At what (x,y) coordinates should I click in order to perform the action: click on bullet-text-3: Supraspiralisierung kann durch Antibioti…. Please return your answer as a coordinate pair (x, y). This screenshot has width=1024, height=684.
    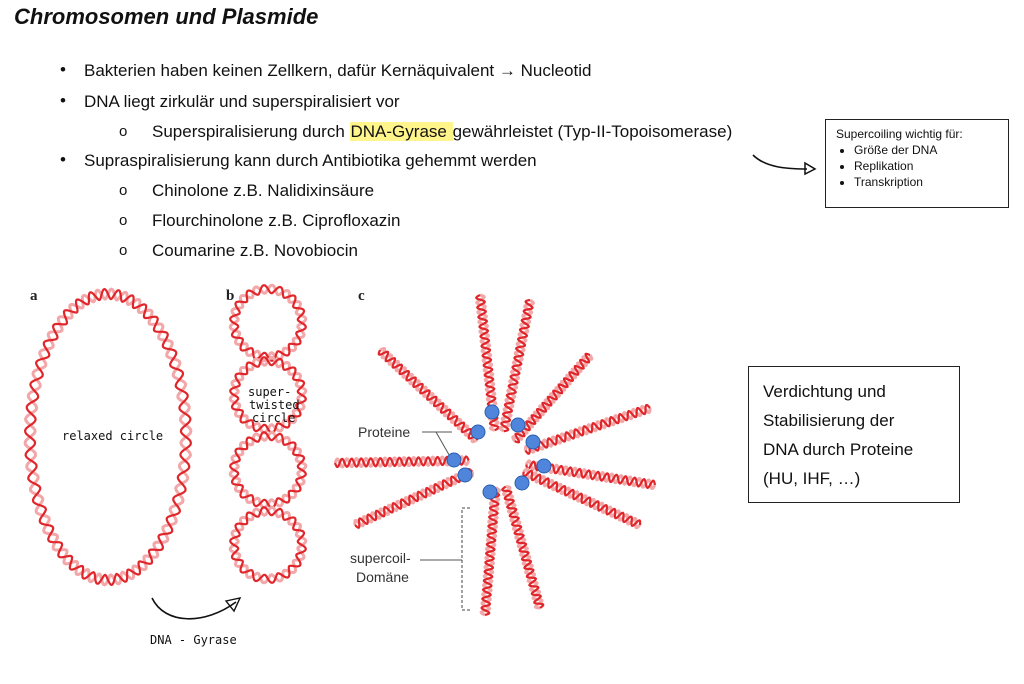
    Looking at the image, I should click on (310, 160).